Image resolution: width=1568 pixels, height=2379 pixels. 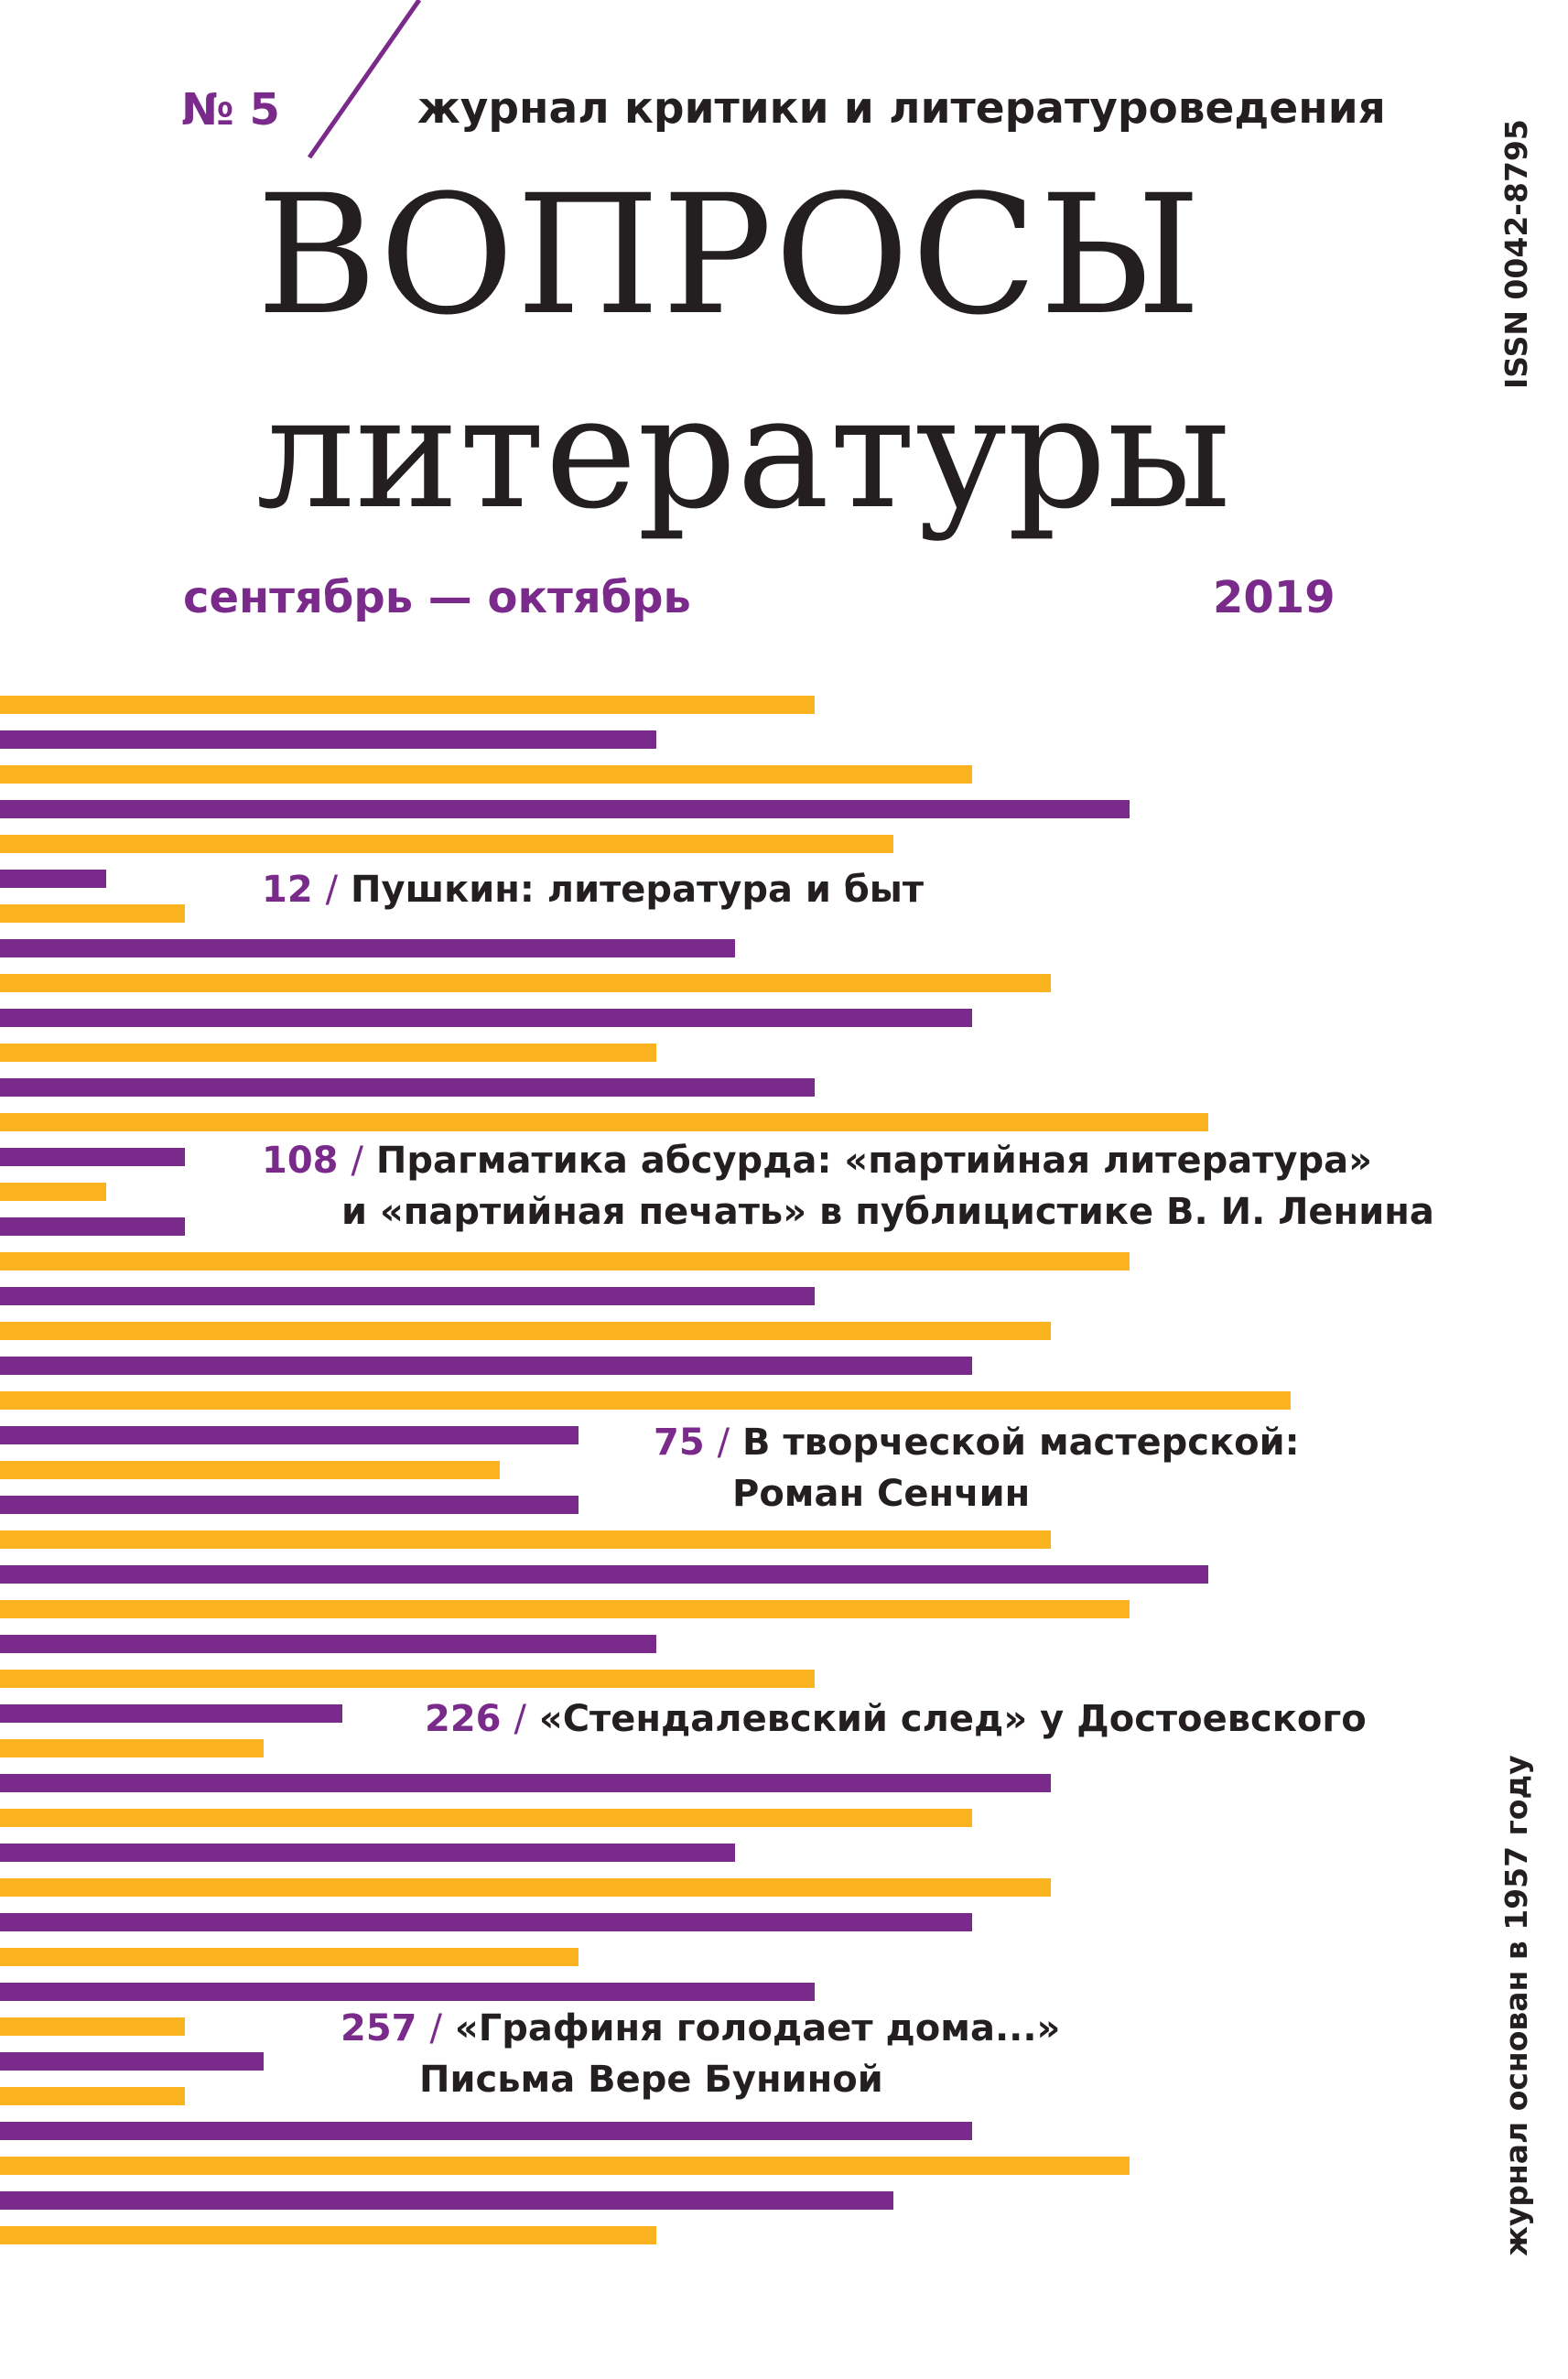 I want to click on toc-page-number: 257, so click(x=379, y=2028).